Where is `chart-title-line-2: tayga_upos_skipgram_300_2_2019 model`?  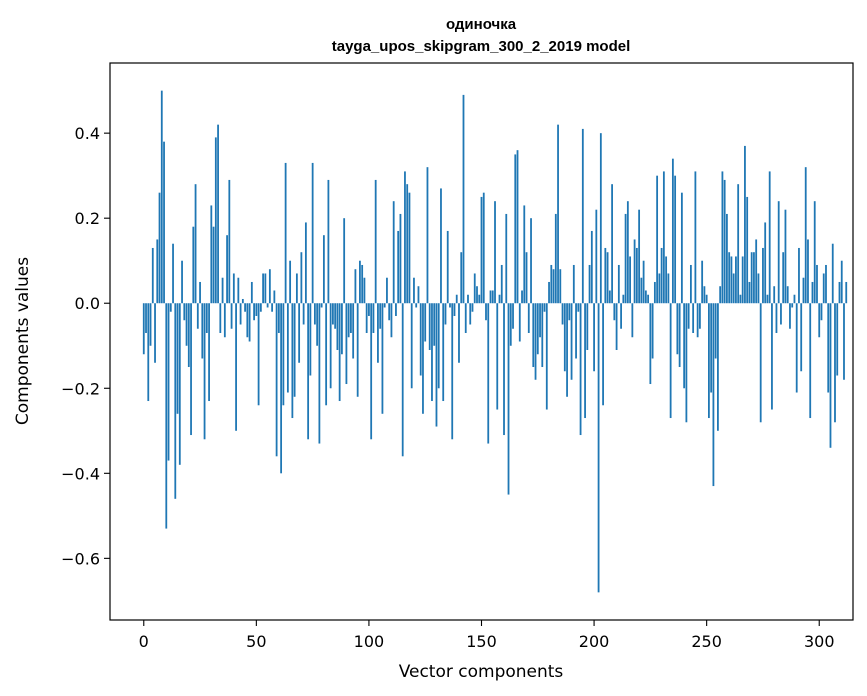
chart-title-line-2: tayga_upos_skipgram_300_2_2019 model is located at coordinates (481, 46).